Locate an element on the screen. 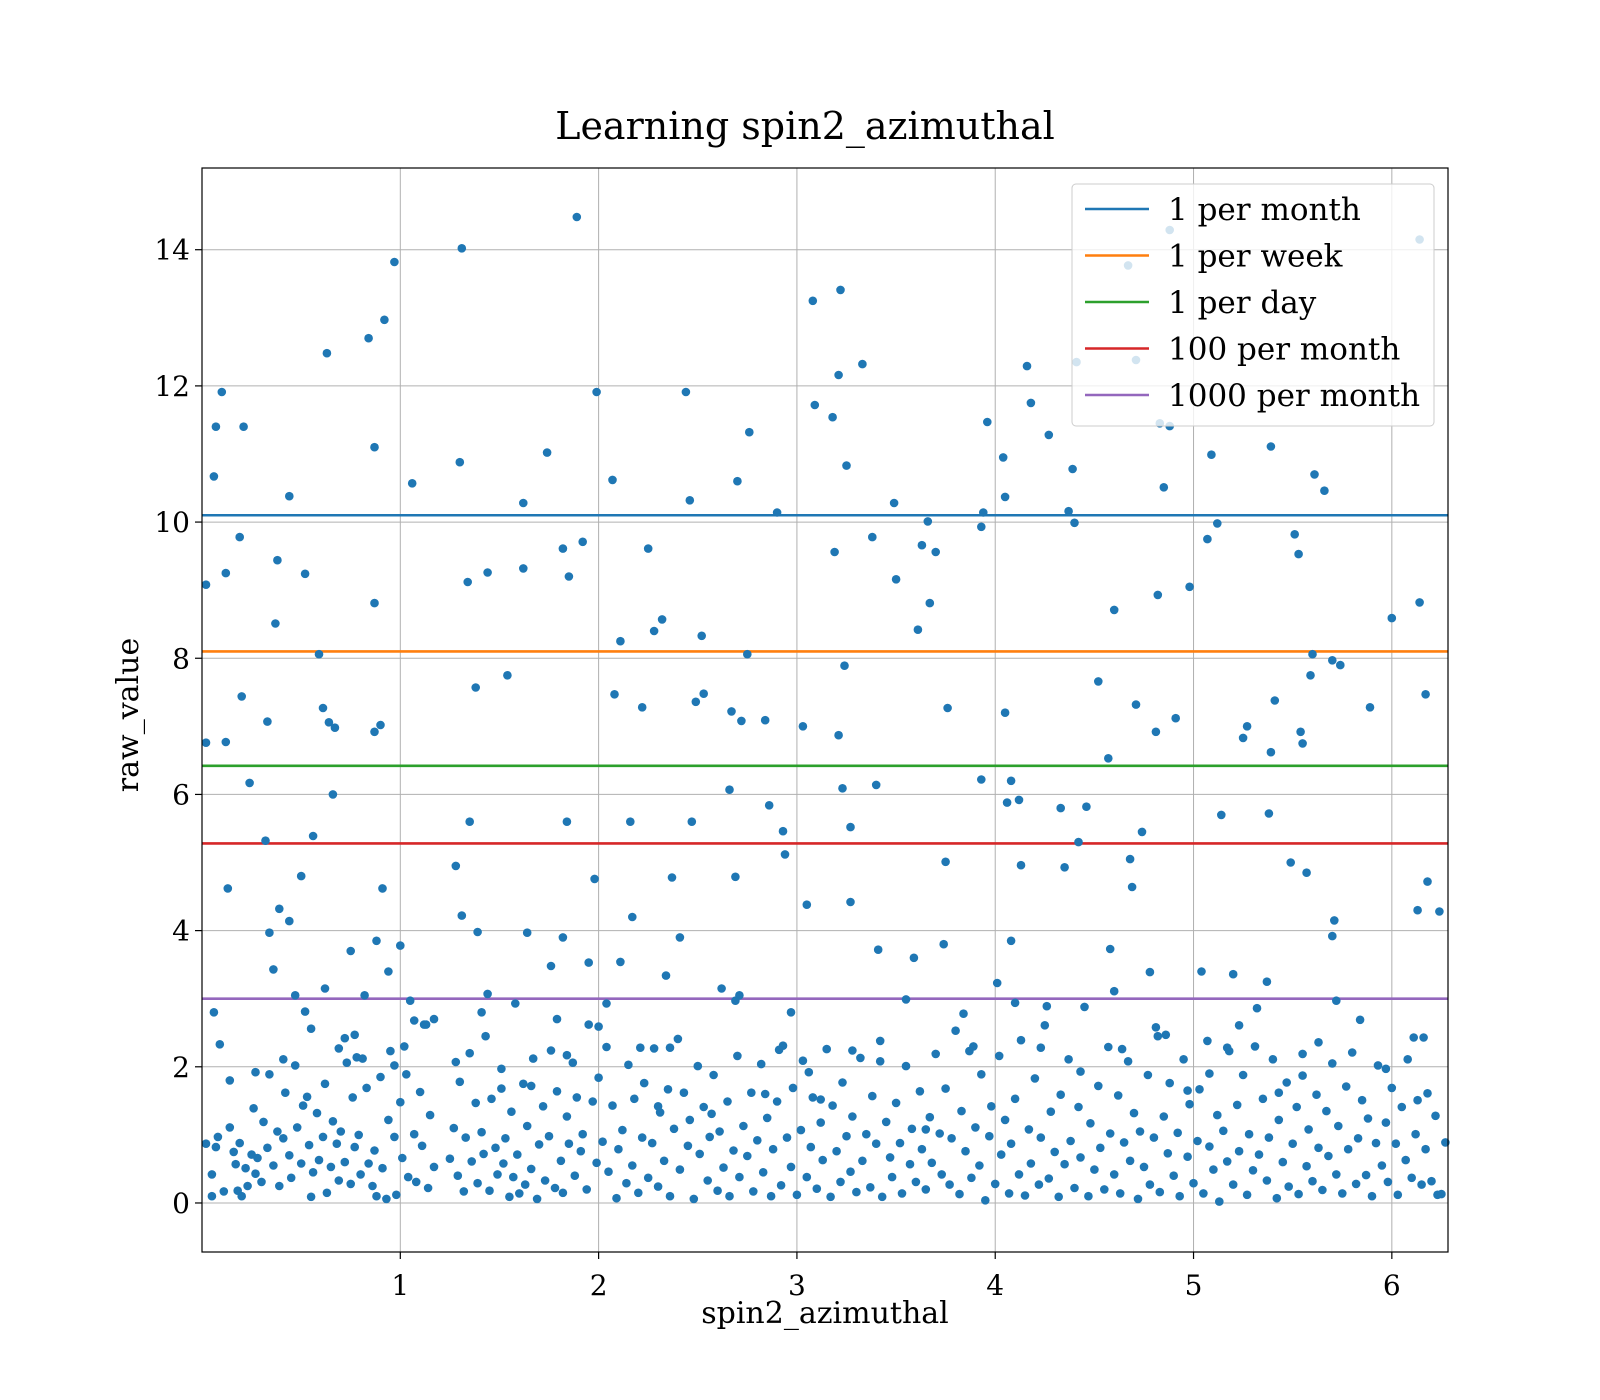  legend-label: 1 per week is located at coordinates (1255, 257).